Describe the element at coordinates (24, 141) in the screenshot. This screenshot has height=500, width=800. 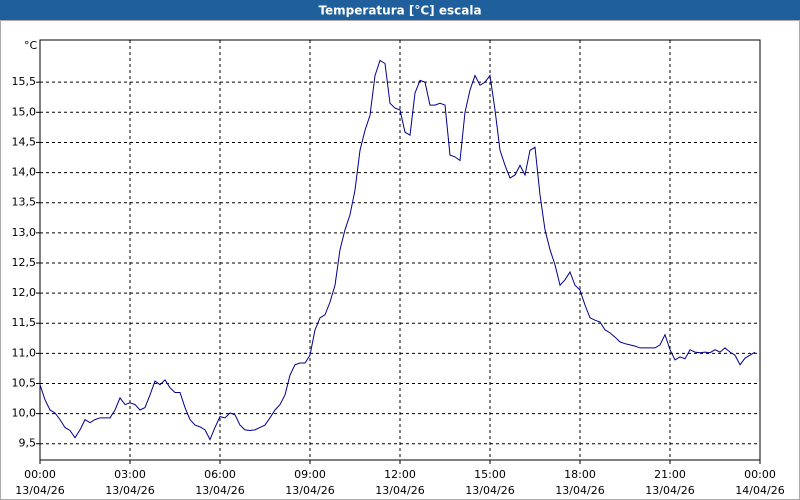
I see `y-tick-label: 14,5` at that location.